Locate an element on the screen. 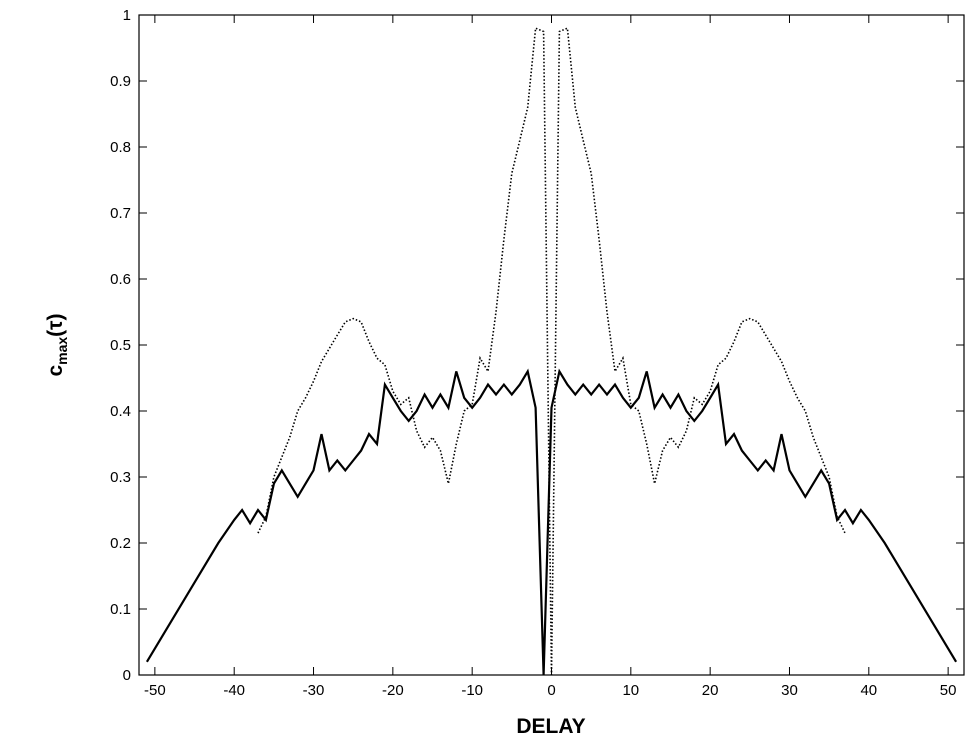 The width and height of the screenshot is (966, 746). y-axis-title: cmax(τ) is located at coordinates (57, 344).